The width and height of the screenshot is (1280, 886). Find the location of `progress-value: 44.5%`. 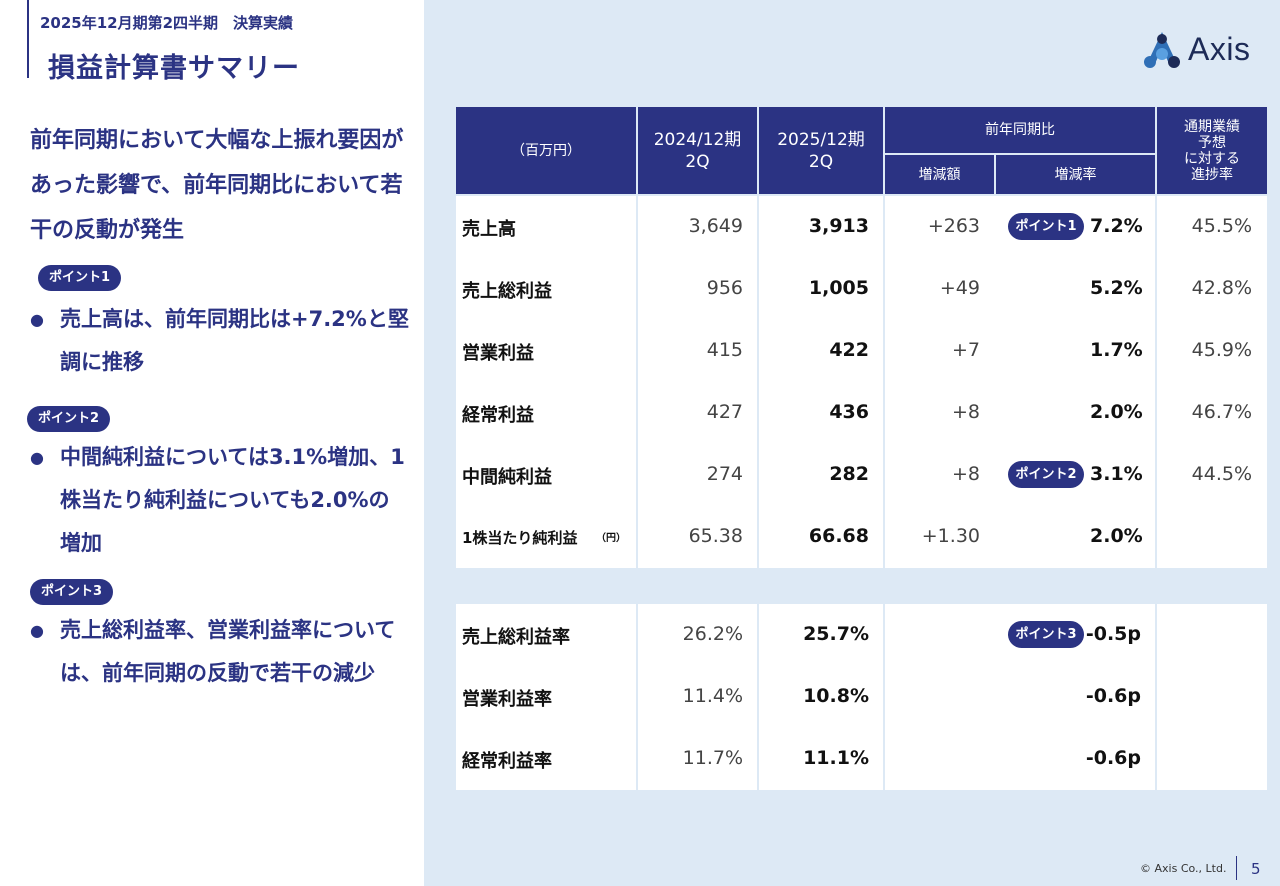

progress-value: 44.5% is located at coordinates (1221, 474).